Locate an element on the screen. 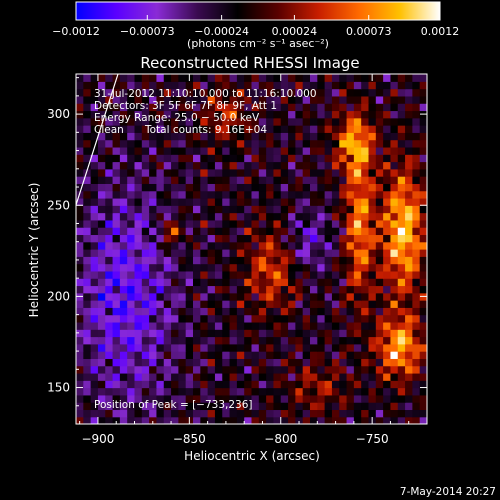 The height and width of the screenshot is (500, 500). colorbar-unit-label: (photons cm⁻² s⁻¹ asec⁻²) is located at coordinates (258, 43).